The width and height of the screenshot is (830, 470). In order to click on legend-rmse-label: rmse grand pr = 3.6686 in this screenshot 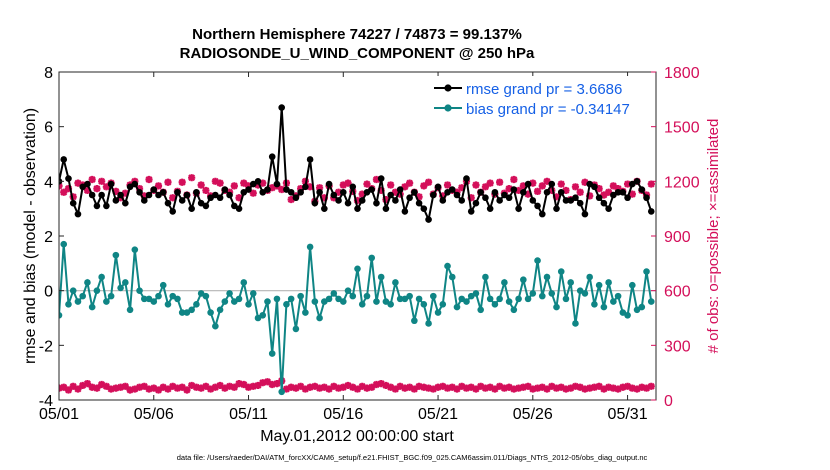, I will do `click(544, 89)`.